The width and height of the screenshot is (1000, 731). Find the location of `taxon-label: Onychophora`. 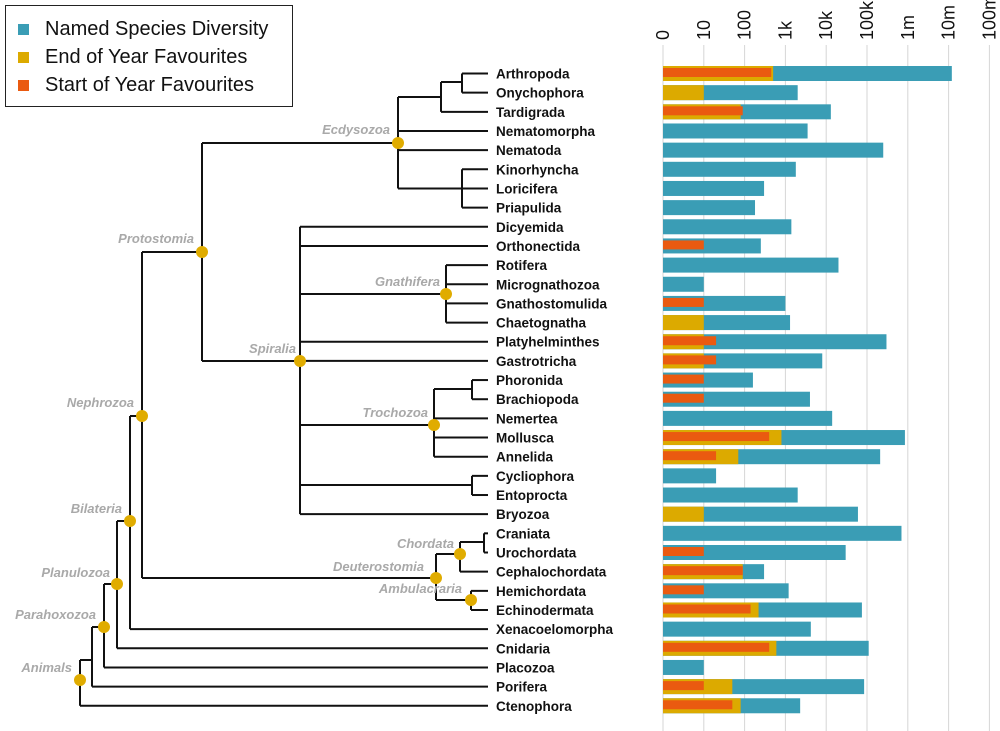

taxon-label: Onychophora is located at coordinates (540, 93).